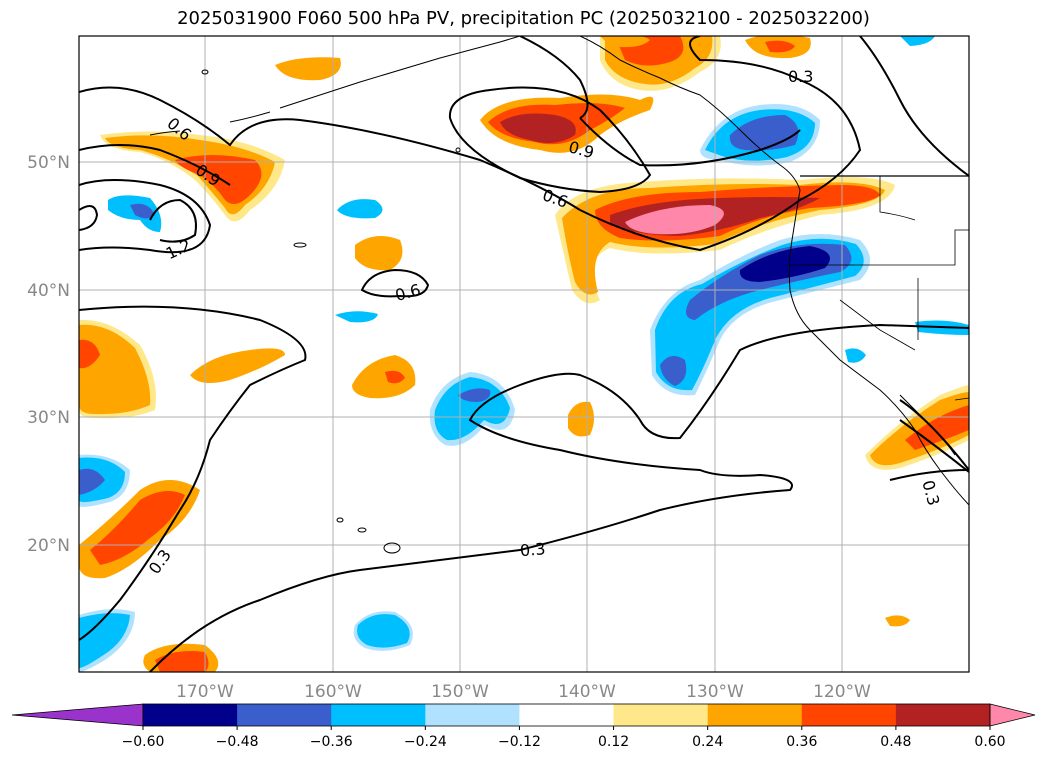  I want to click on colorbar-tick-label: −0.48, so click(237, 742).